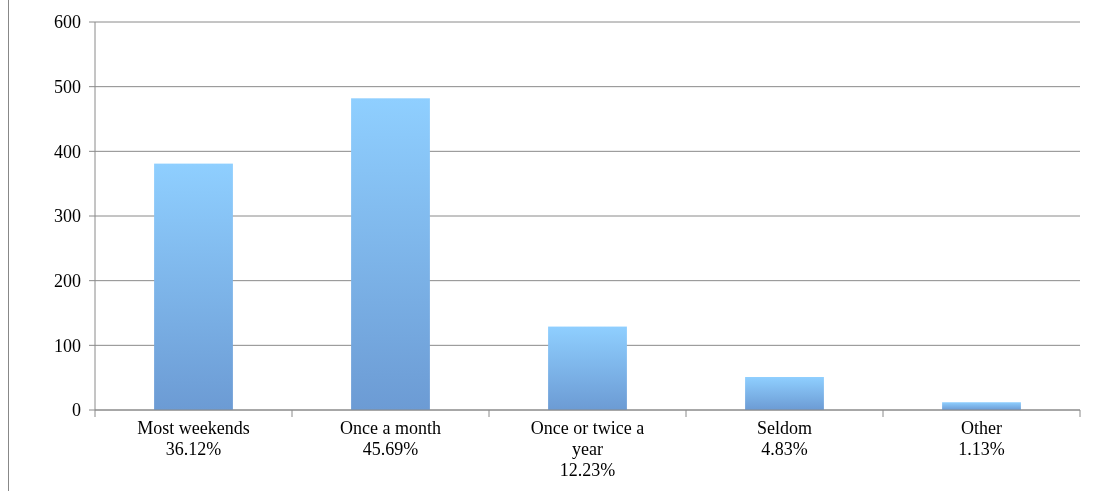 The height and width of the screenshot is (491, 1106). I want to click on y-tick-label: 200, so click(67, 280).